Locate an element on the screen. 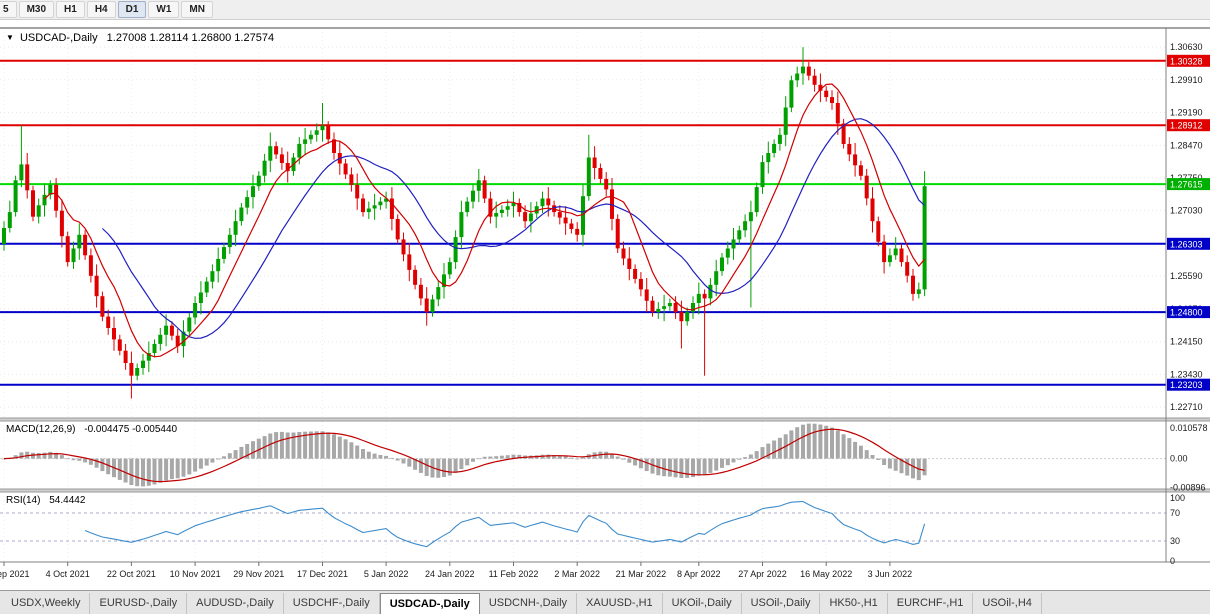 The height and width of the screenshot is (614, 1210). price-axis-label: 1.25590 is located at coordinates (1186, 276).